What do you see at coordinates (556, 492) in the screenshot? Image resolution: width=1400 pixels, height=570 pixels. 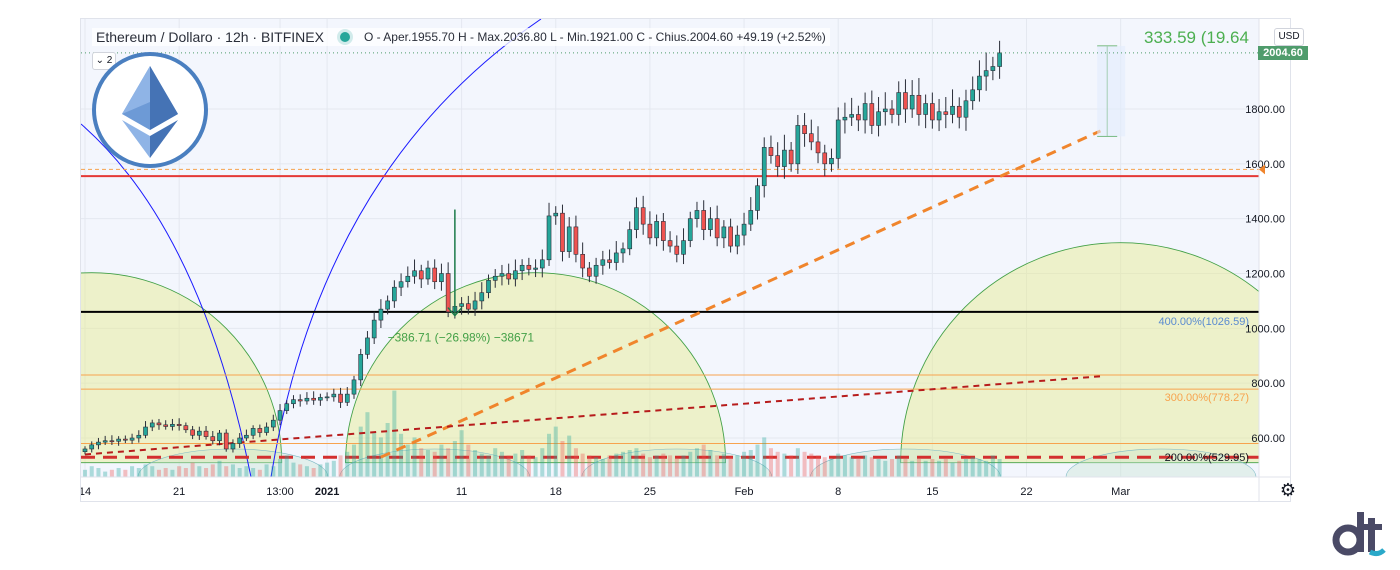 I see `time-tick-label: 18` at bounding box center [556, 492].